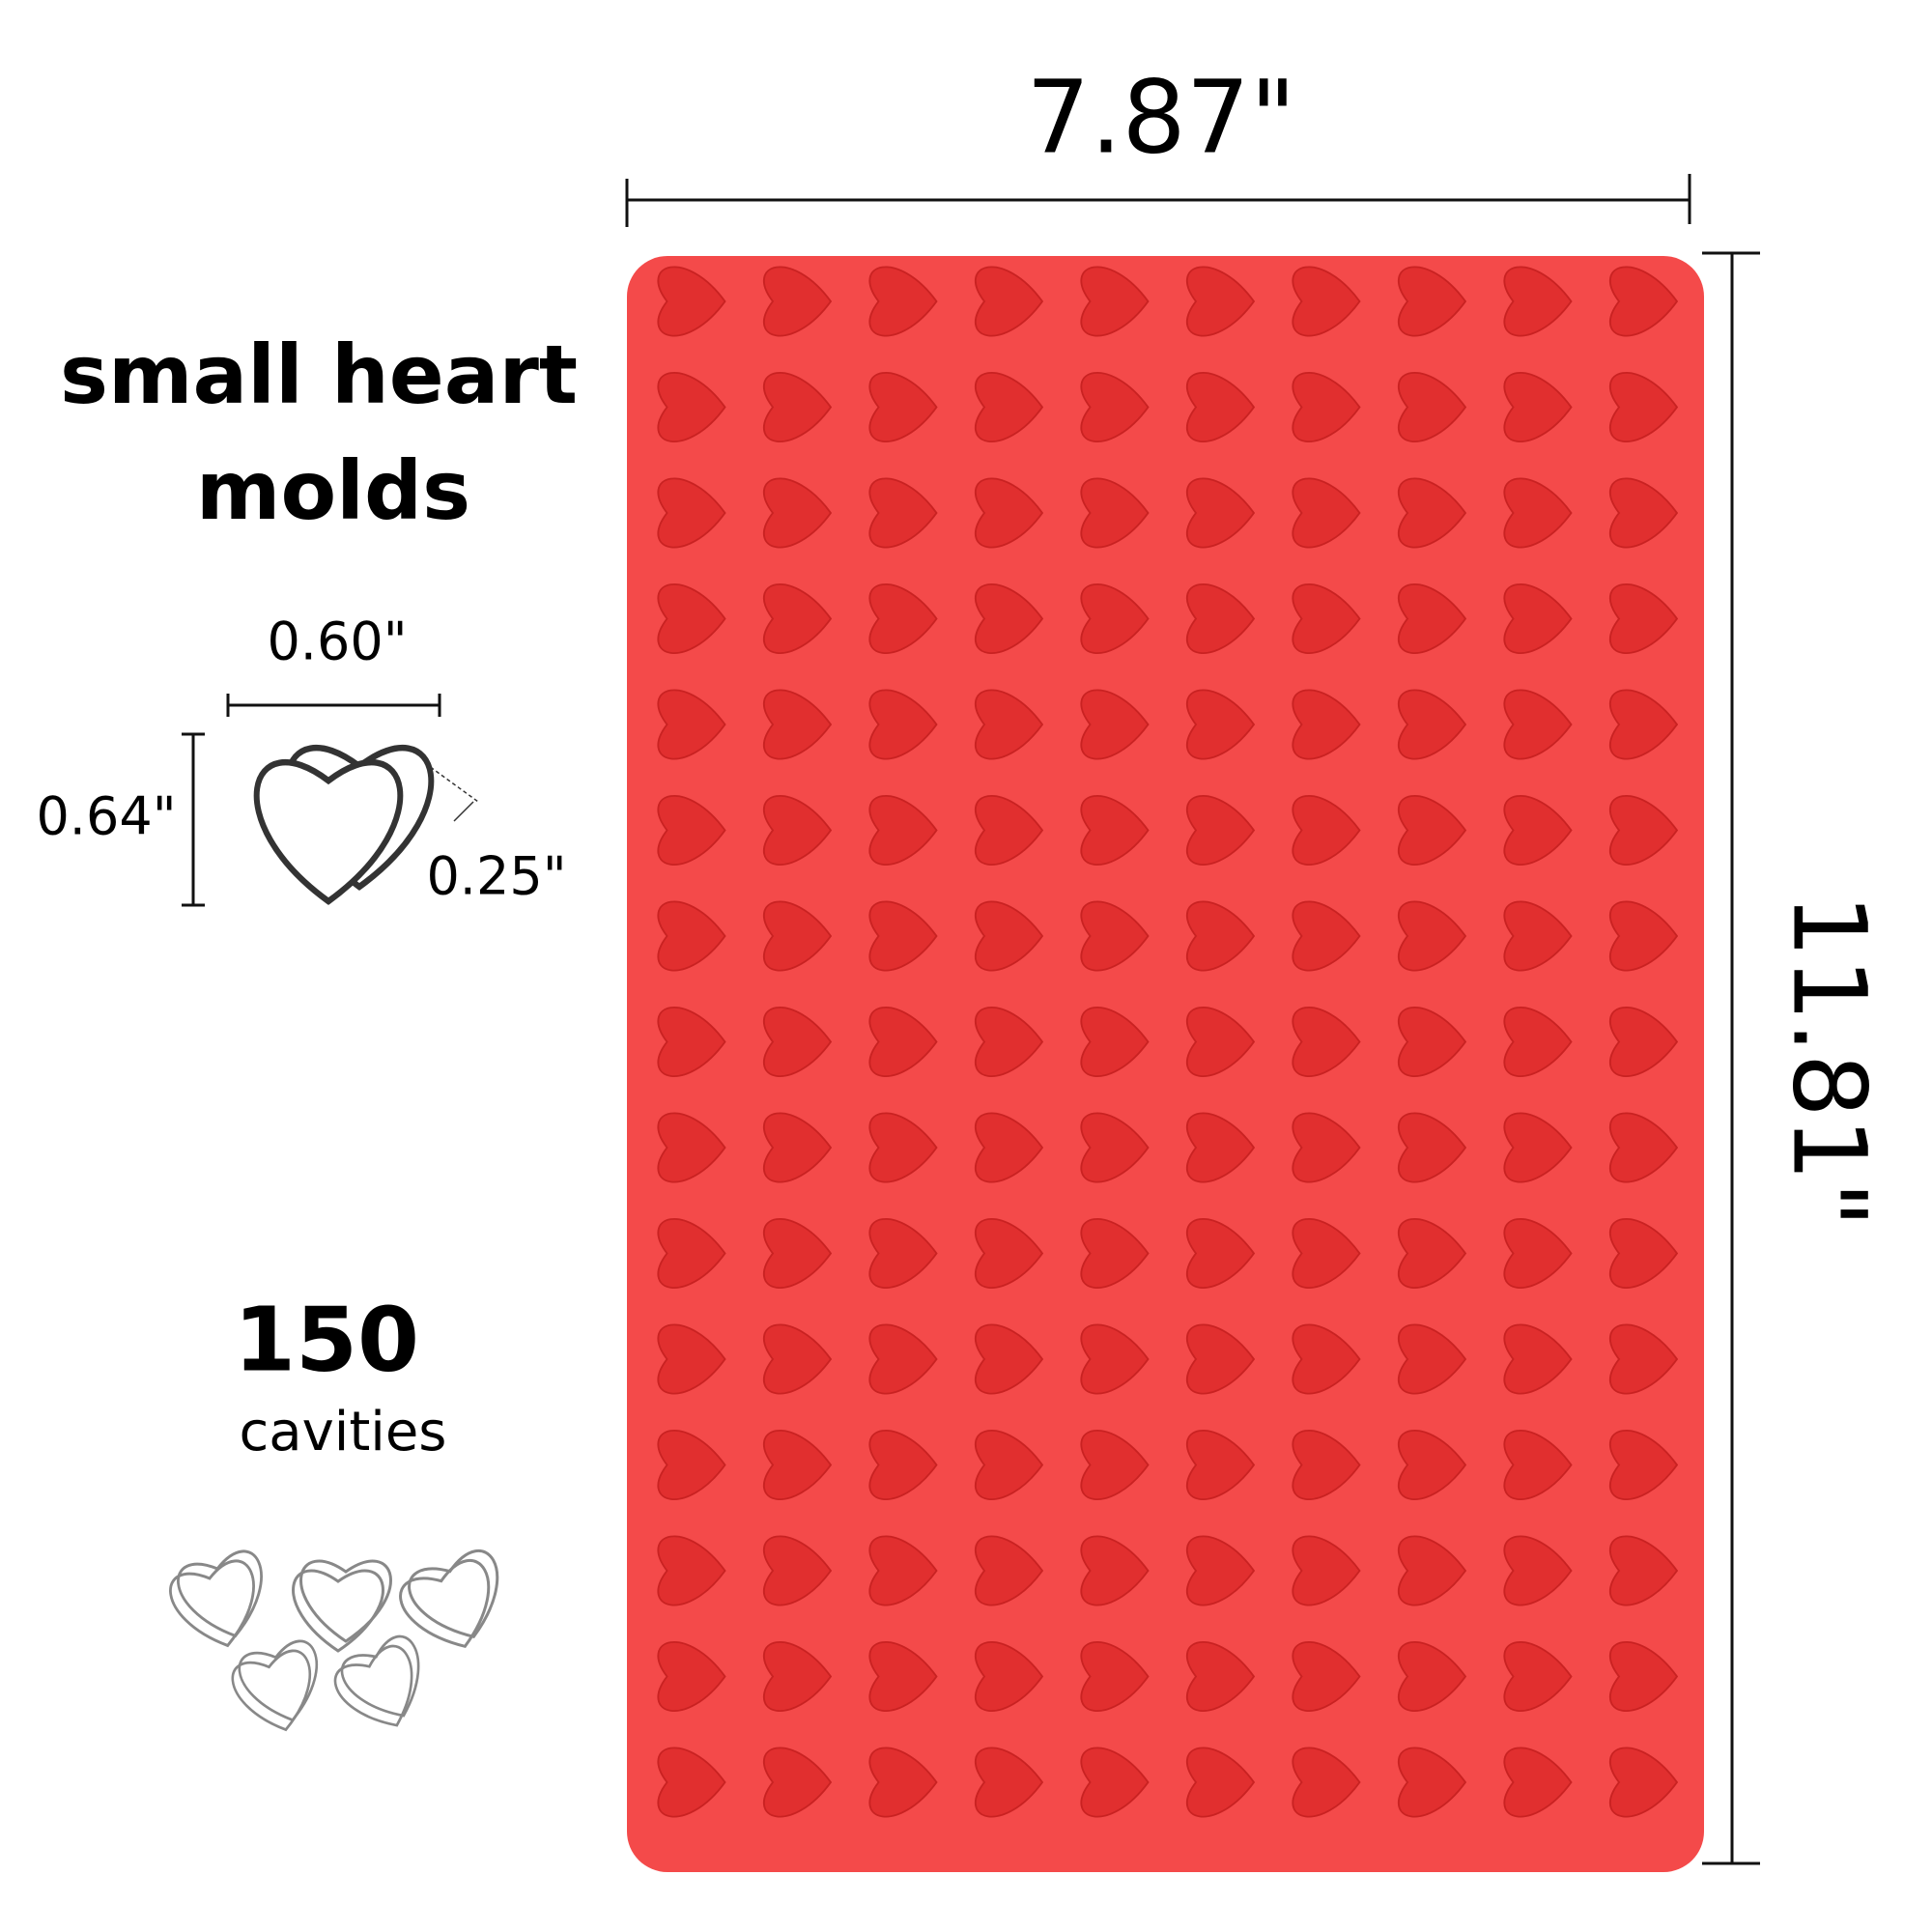 The image size is (1932, 1932). Describe the element at coordinates (1731, 1058) in the screenshot. I see `length-dimension` at that location.